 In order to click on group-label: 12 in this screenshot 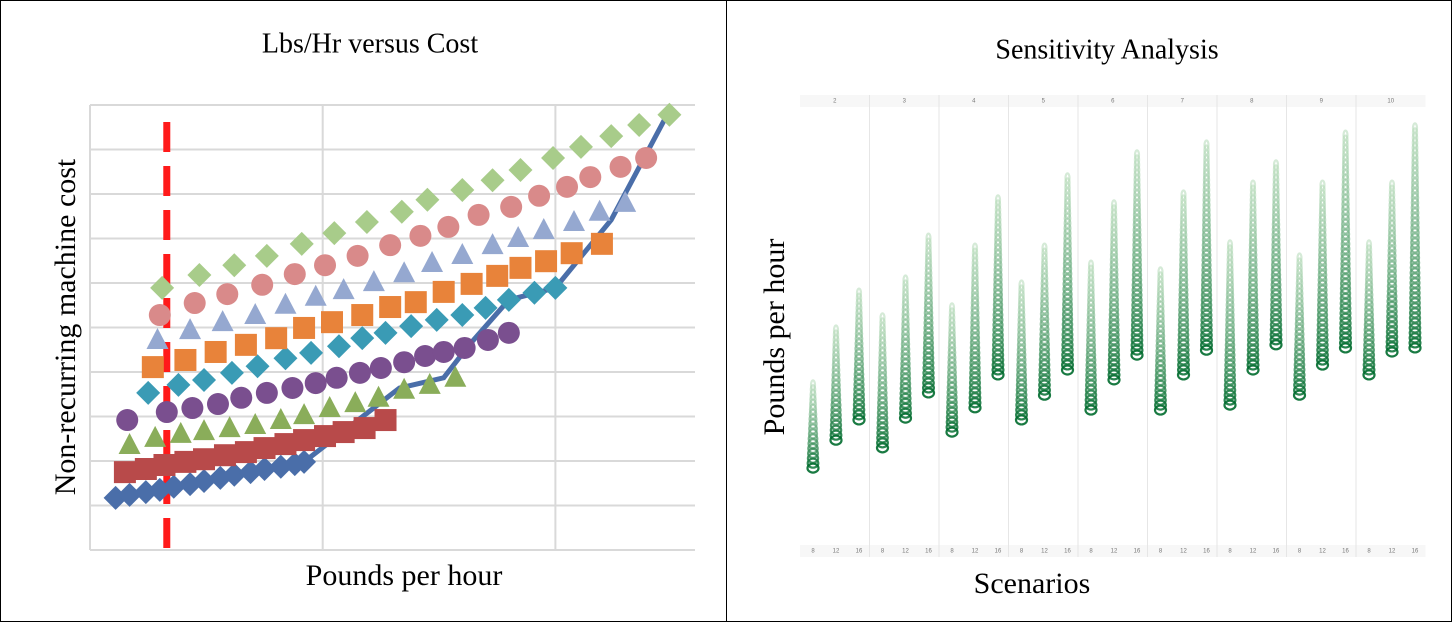, I will do `click(1044, 552)`.